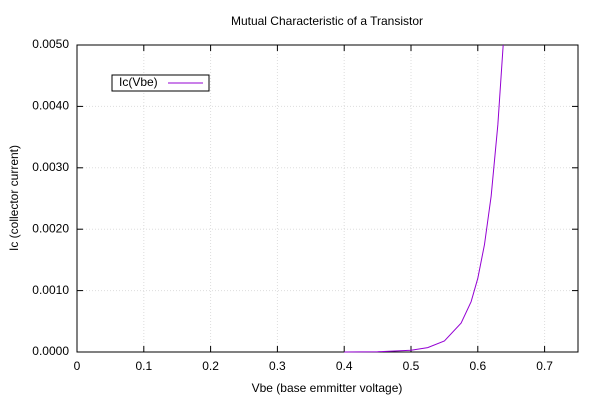 Image resolution: width=600 pixels, height=400 pixels. What do you see at coordinates (50, 351) in the screenshot?
I see `y-tick-label: 0.0000` at bounding box center [50, 351].